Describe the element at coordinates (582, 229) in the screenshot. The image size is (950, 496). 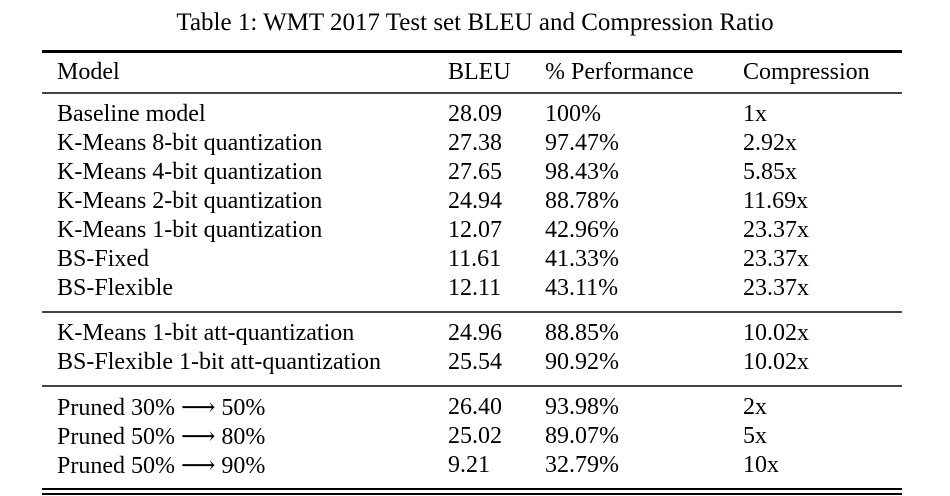
I see `cell-performance: 42.96%` at that location.